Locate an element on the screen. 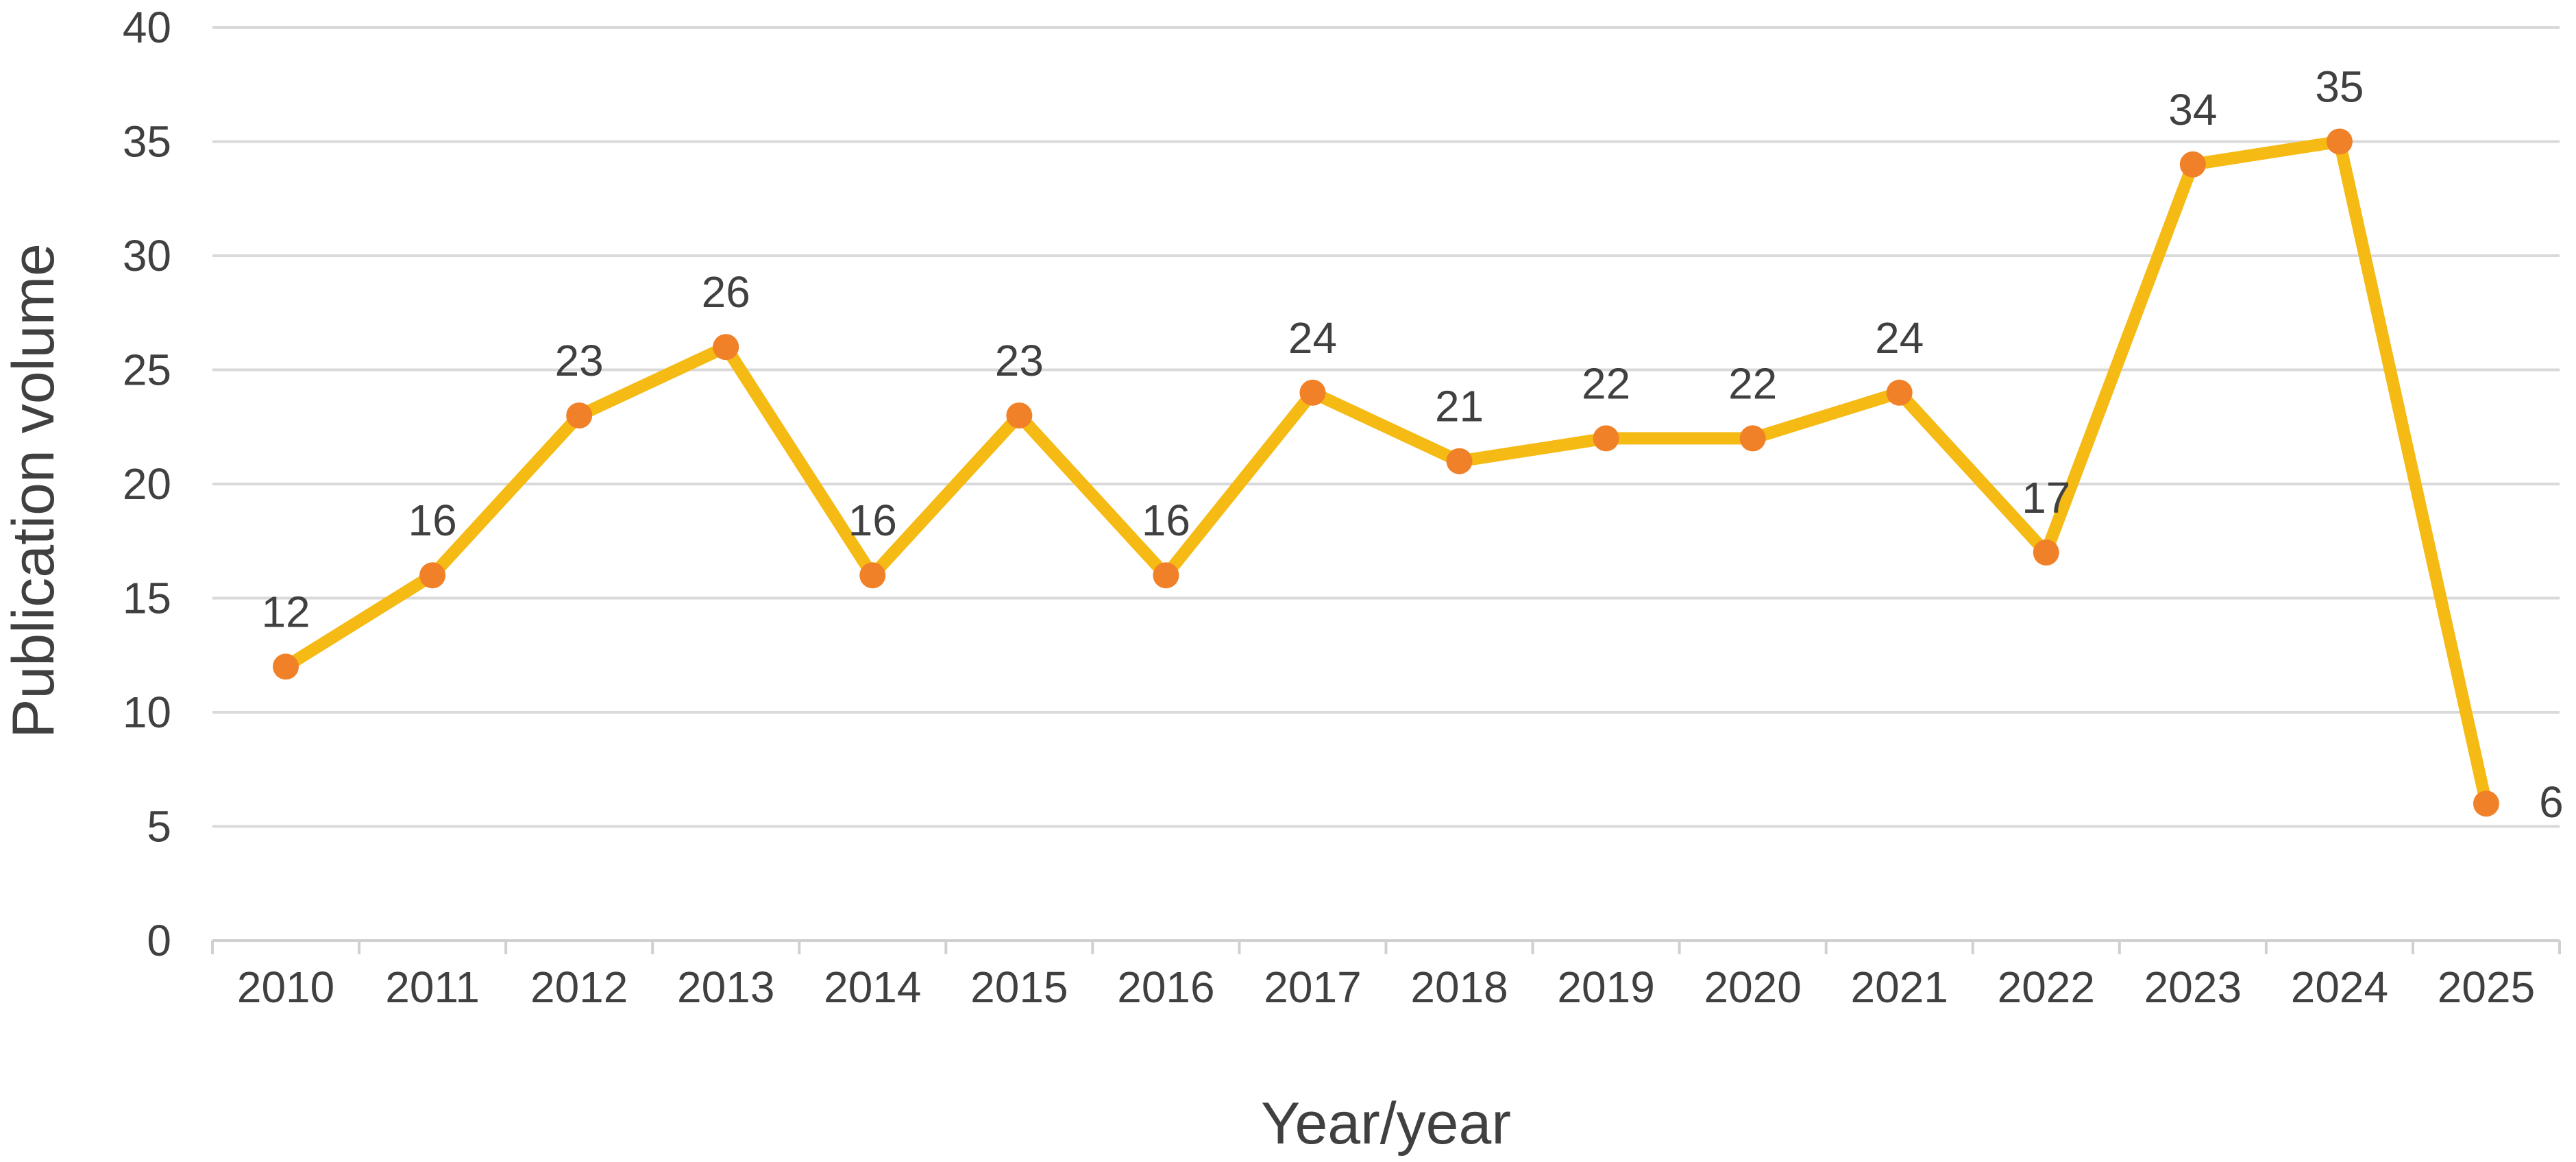  y-tick-label-0: 0 is located at coordinates (159, 940).